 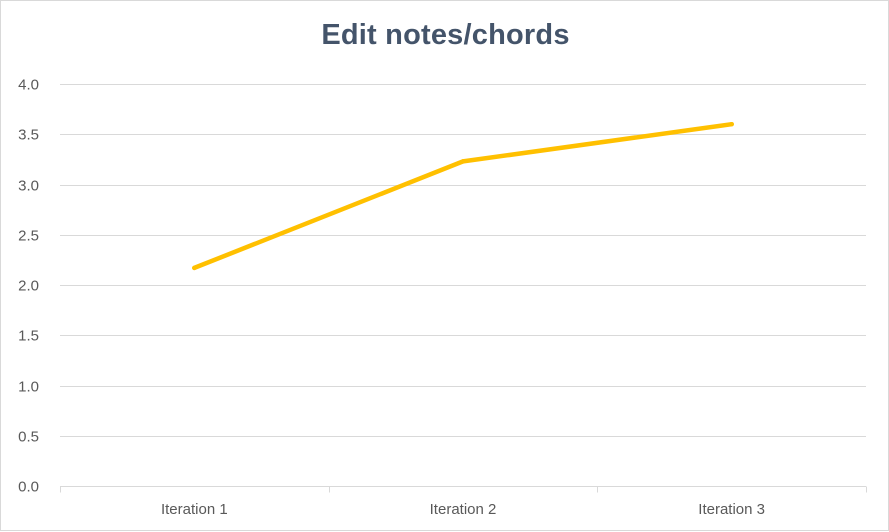 I want to click on y-tick-label: 2.0, so click(x=28, y=286).